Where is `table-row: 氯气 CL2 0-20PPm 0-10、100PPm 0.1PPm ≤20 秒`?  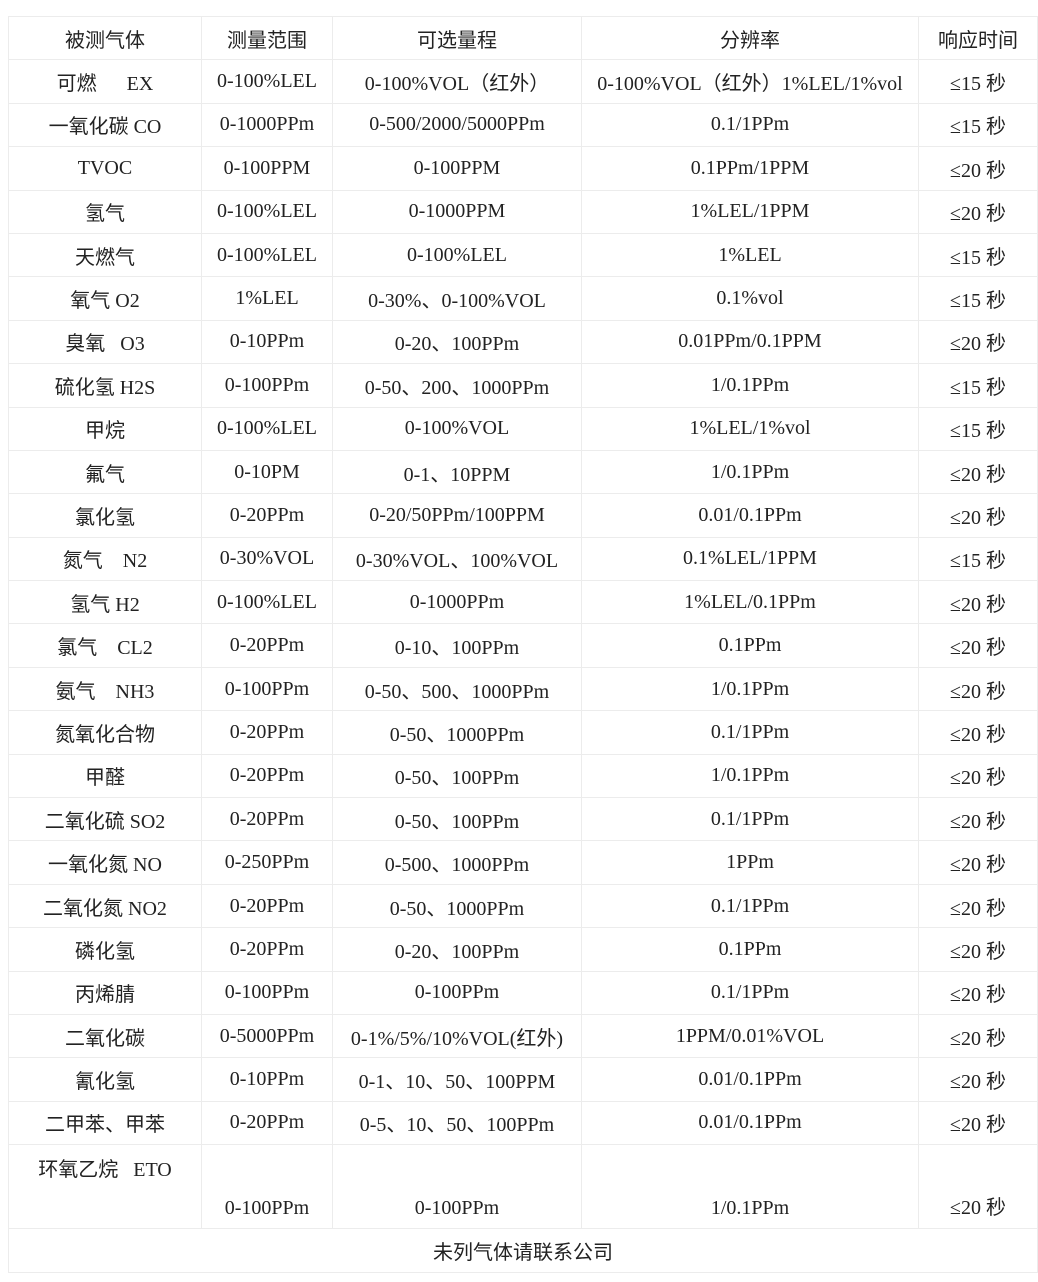 table-row: 氯气 CL2 0-20PPm 0-10、100PPm 0.1PPm ≤20 秒 is located at coordinates (523, 645).